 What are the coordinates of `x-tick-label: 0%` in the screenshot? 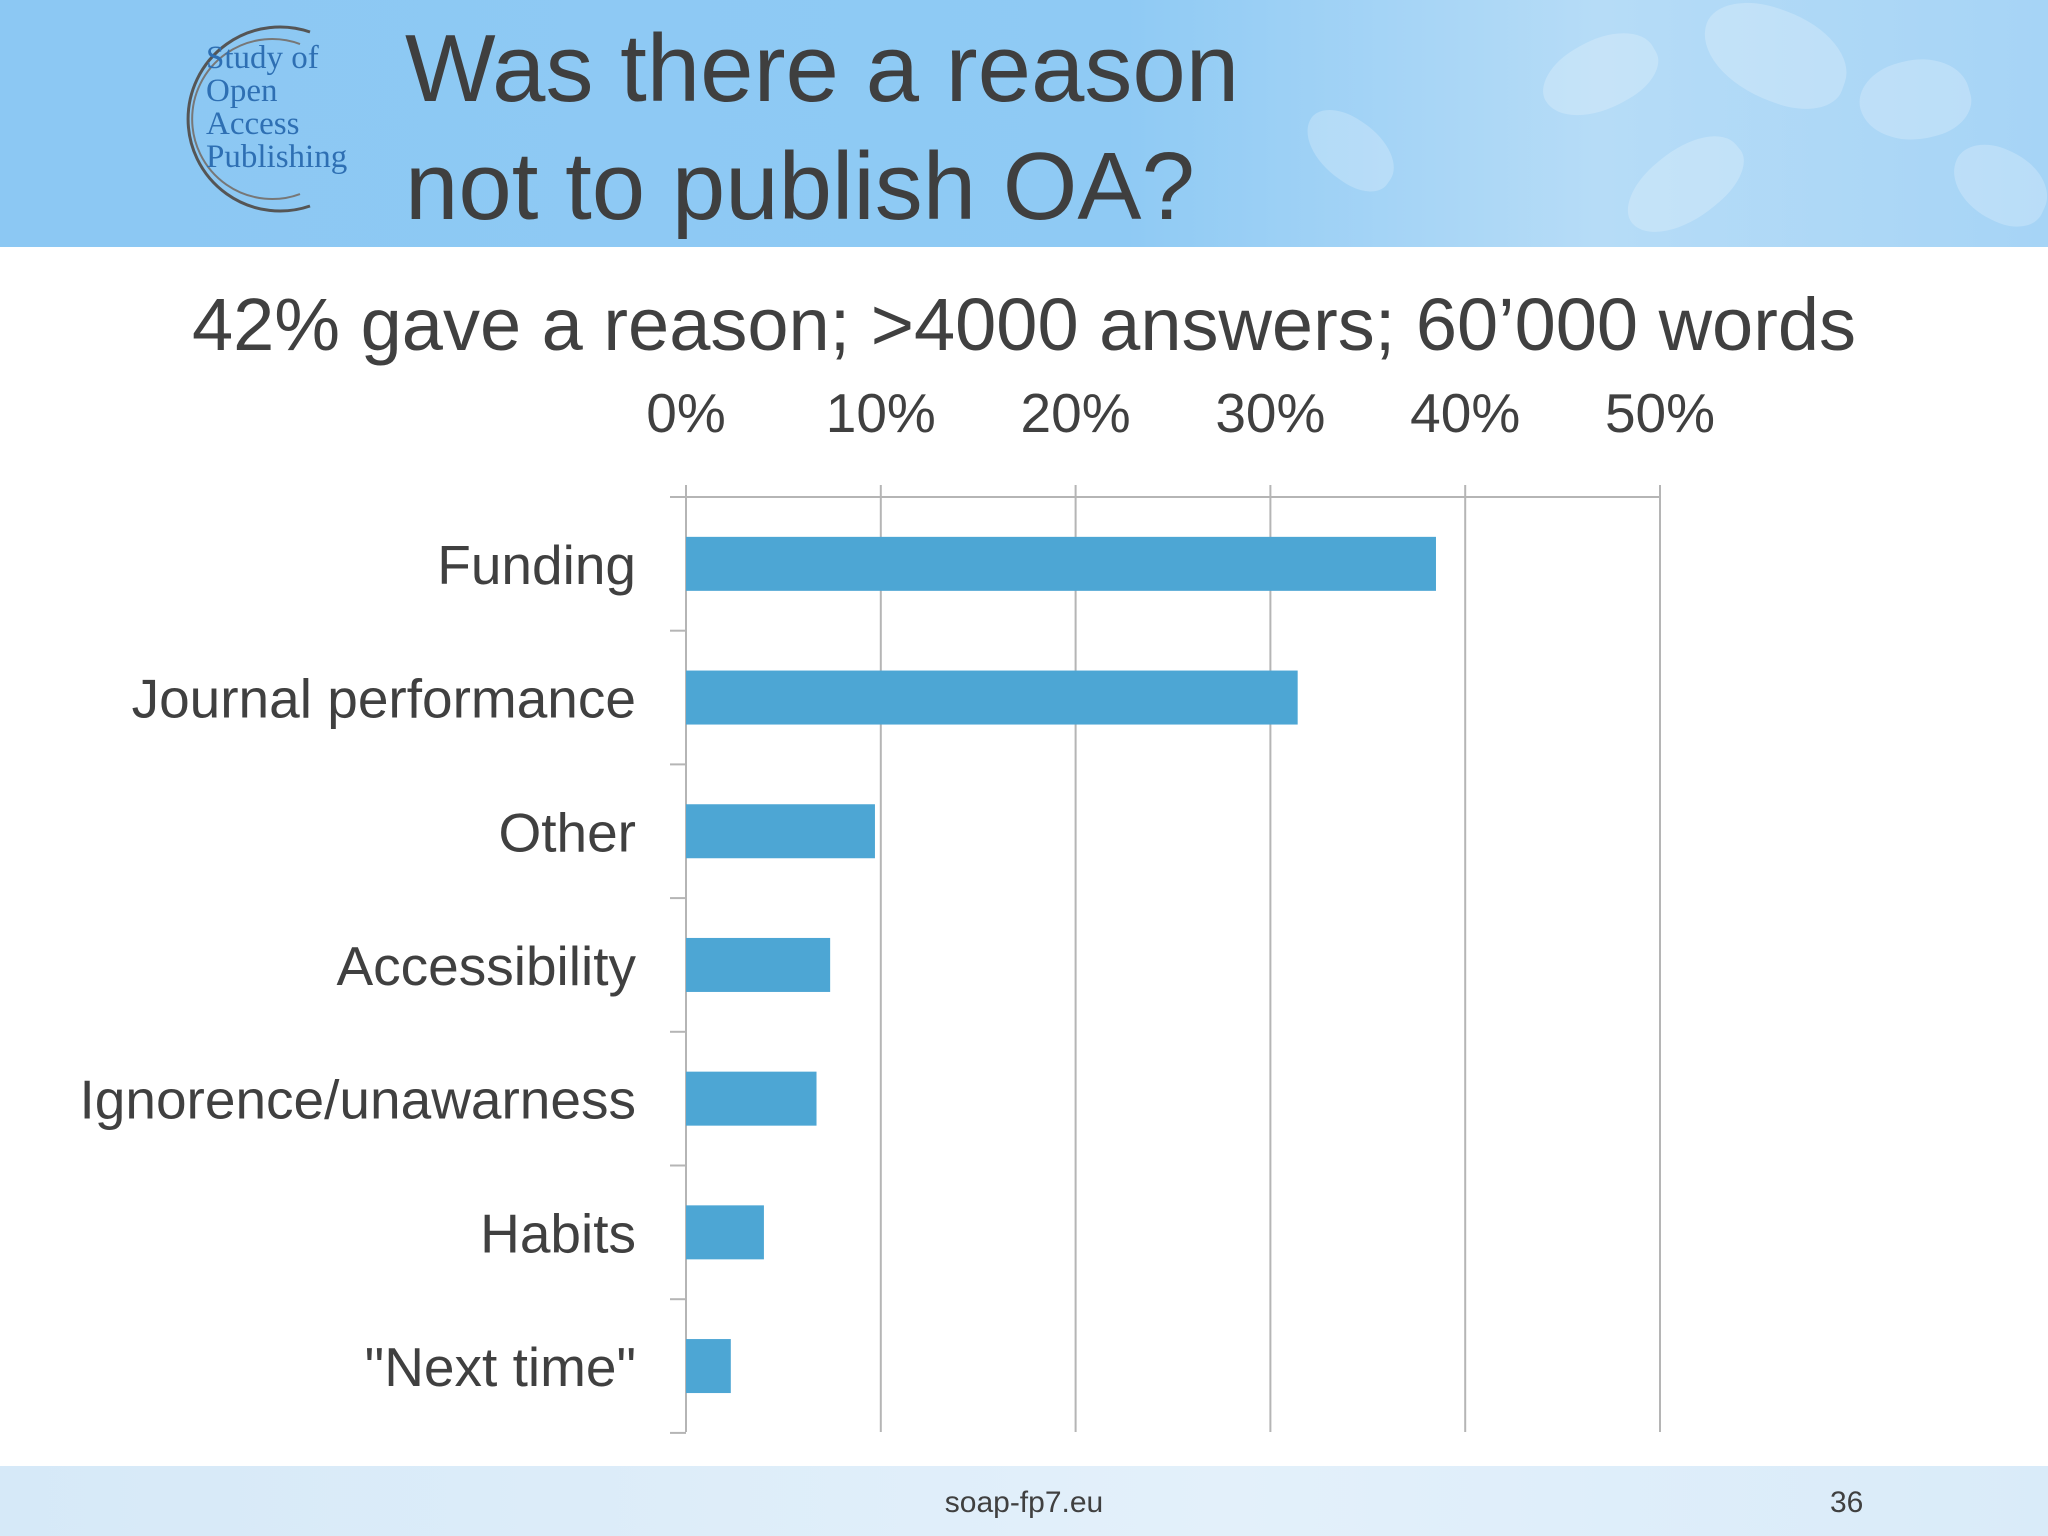 It's located at (686, 413).